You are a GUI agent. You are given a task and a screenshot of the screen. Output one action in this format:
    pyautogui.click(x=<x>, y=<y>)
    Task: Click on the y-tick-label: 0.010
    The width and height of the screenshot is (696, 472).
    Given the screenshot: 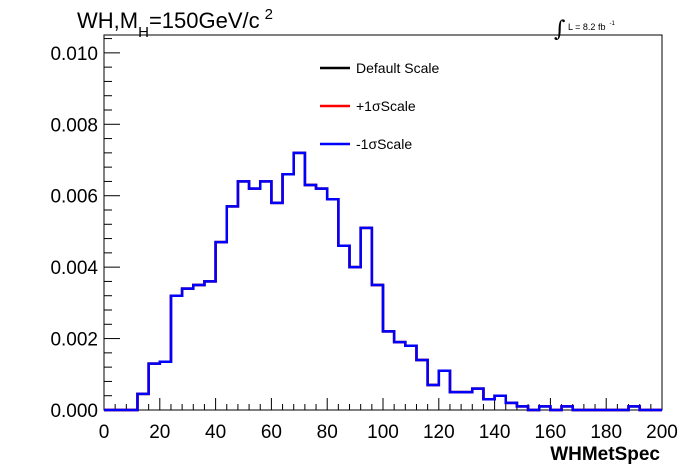 What is the action you would take?
    pyautogui.click(x=74, y=54)
    